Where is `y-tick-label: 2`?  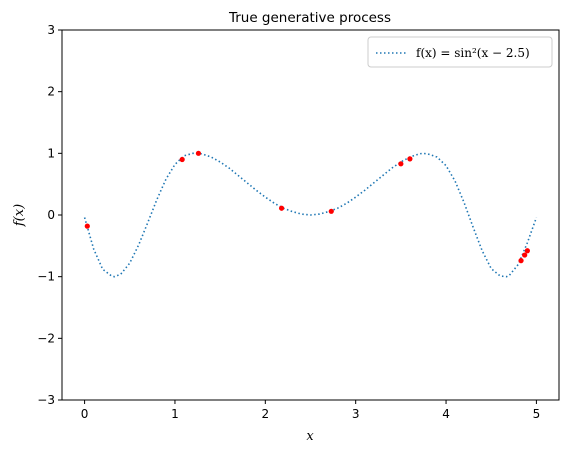
y-tick-label: 2 is located at coordinates (51, 92).